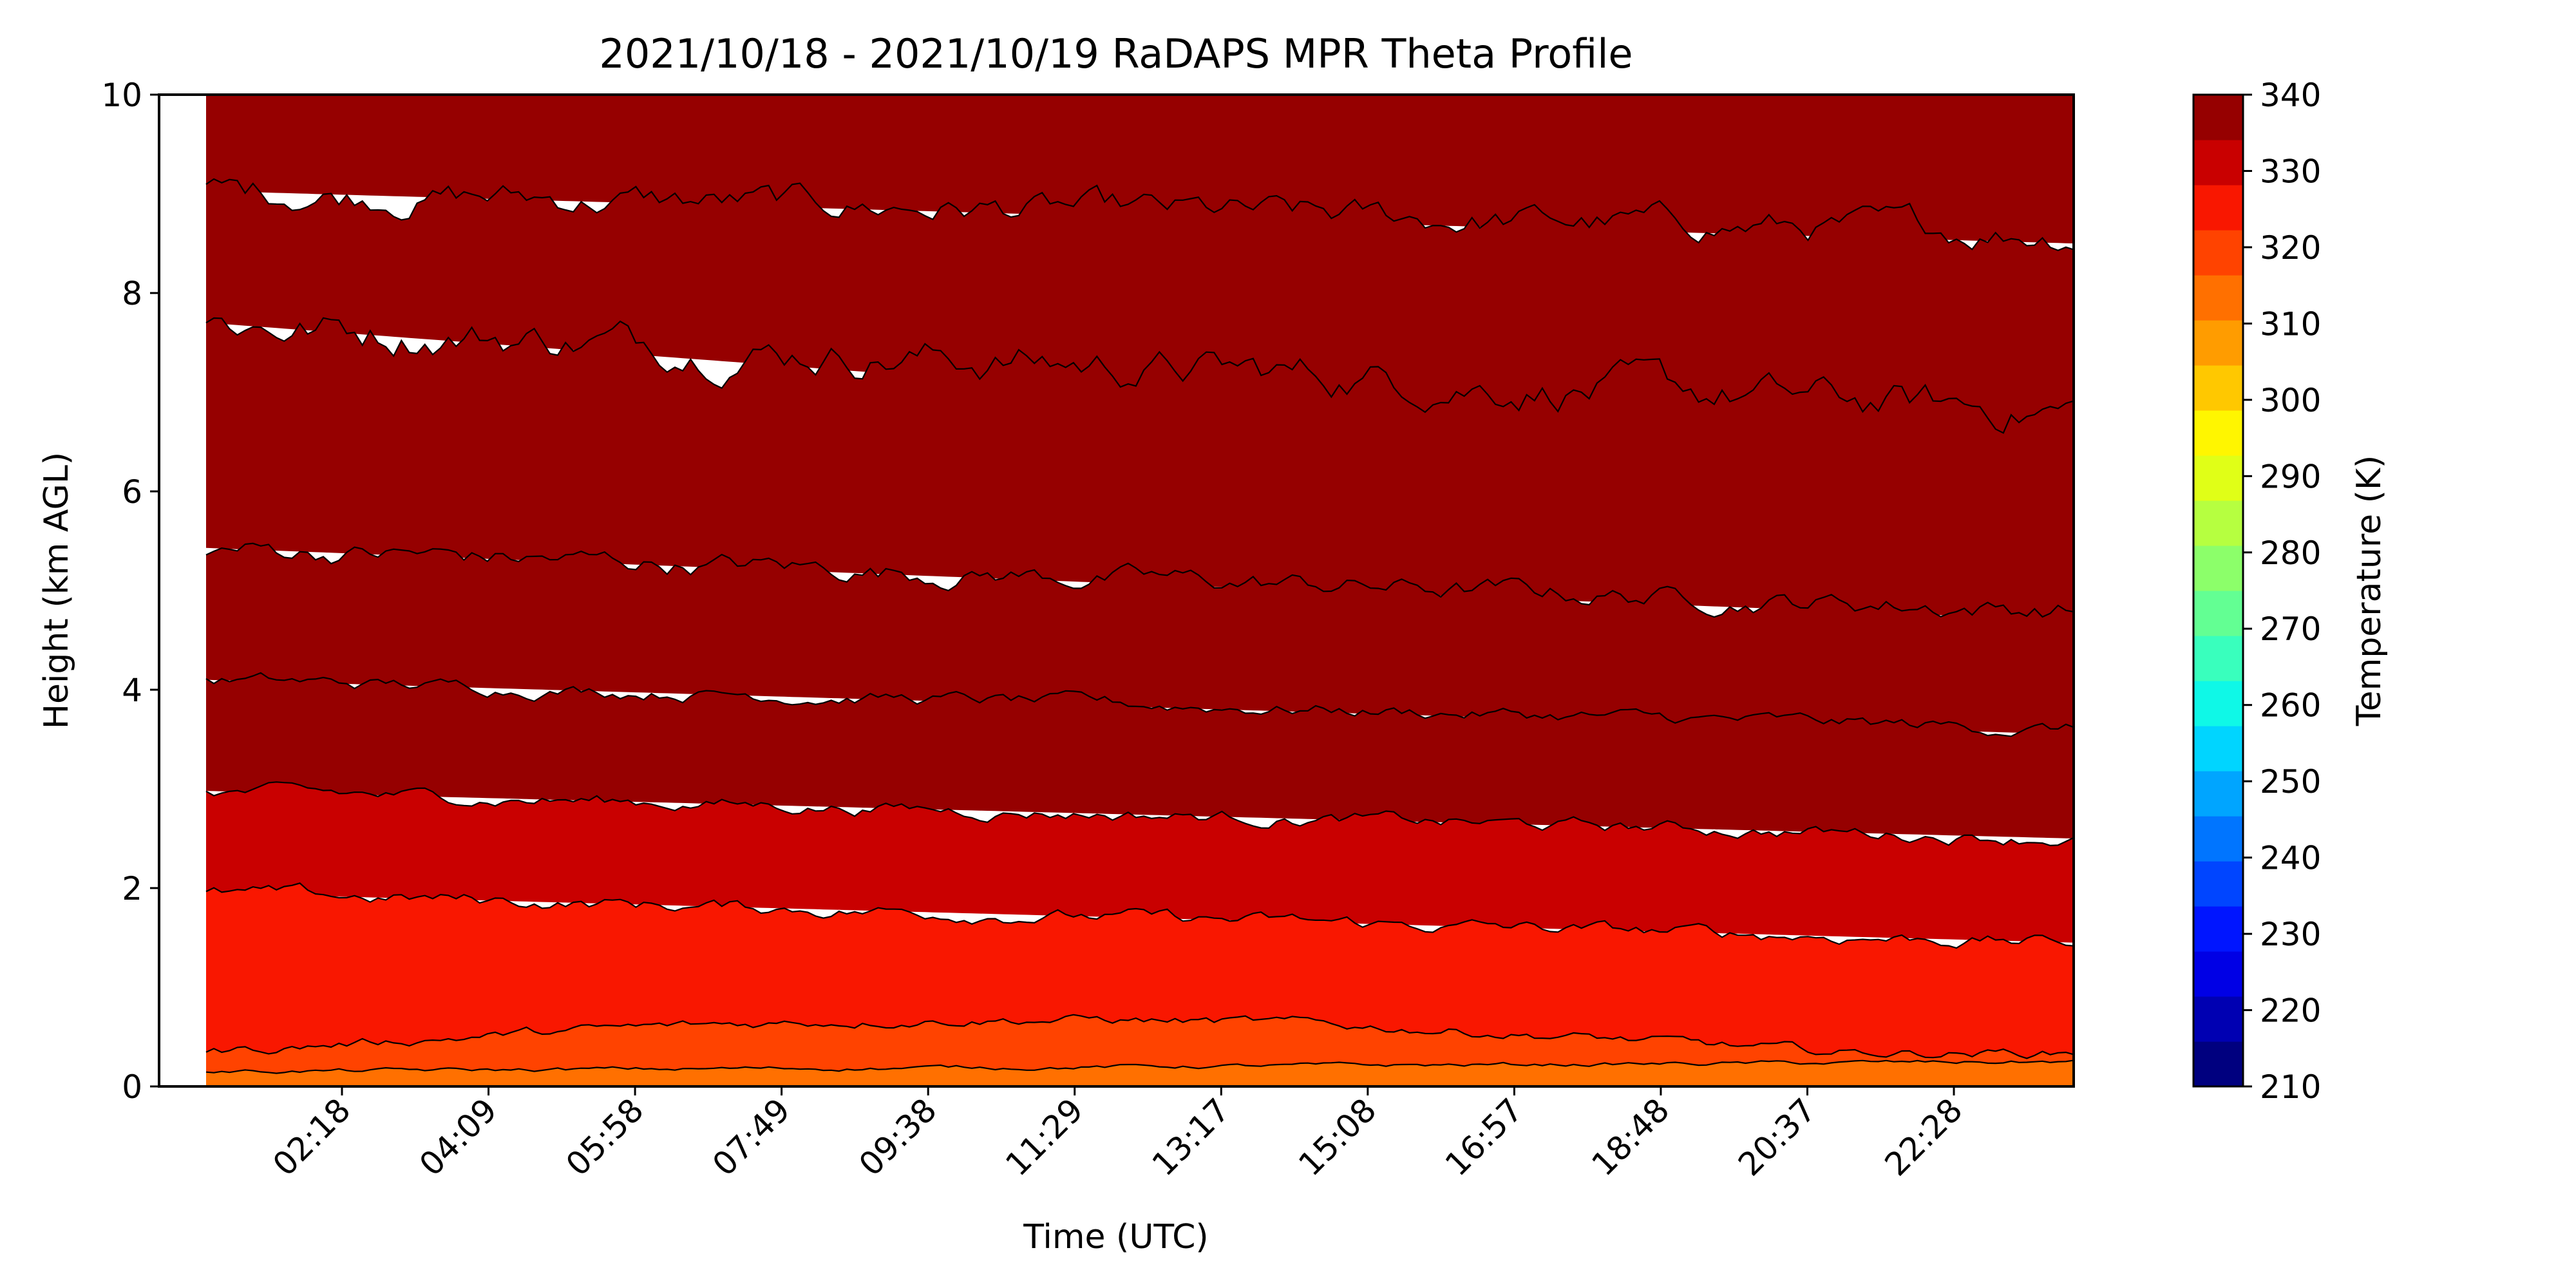 This screenshot has width=2576, height=1288. What do you see at coordinates (2291, 96) in the screenshot?
I see `colorbar-tick-label: 340` at bounding box center [2291, 96].